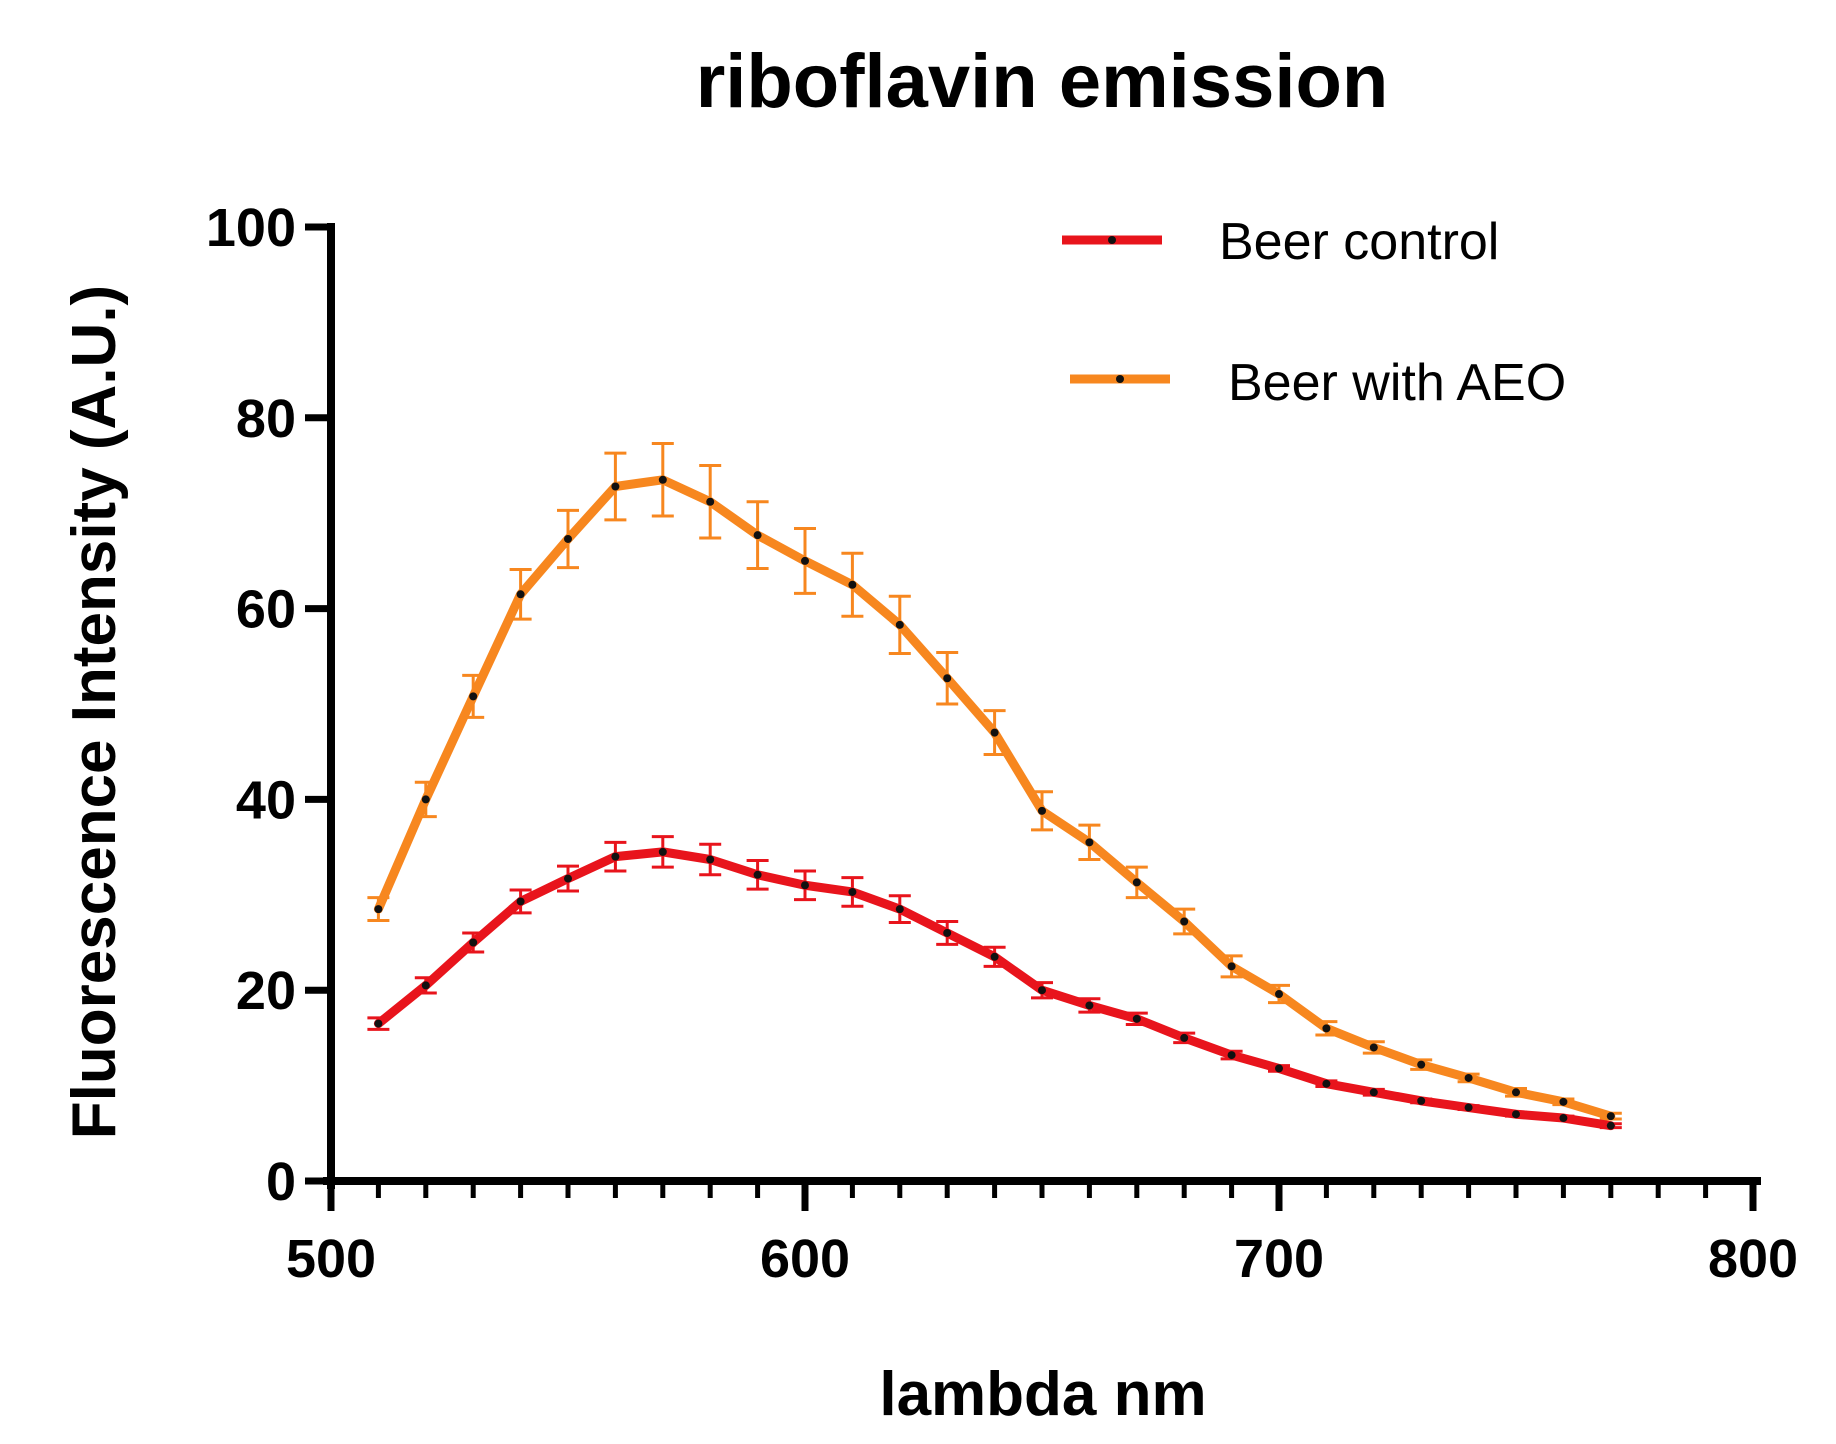 The image size is (1836, 1444). Describe the element at coordinates (1359, 242) in the screenshot. I see `legend-label-beer-control: Beer control` at that location.